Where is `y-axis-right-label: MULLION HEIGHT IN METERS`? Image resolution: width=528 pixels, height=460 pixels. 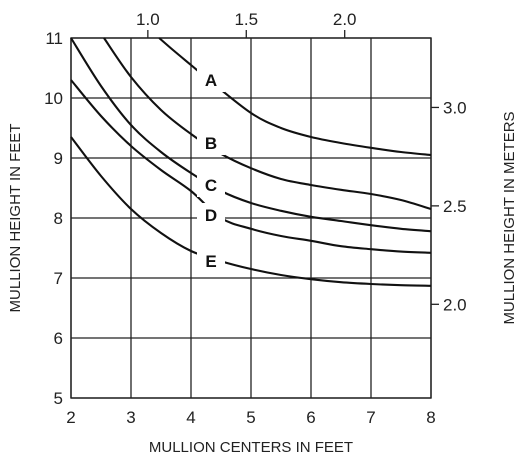 y-axis-right-label: MULLION HEIGHT IN METERS is located at coordinates (509, 217).